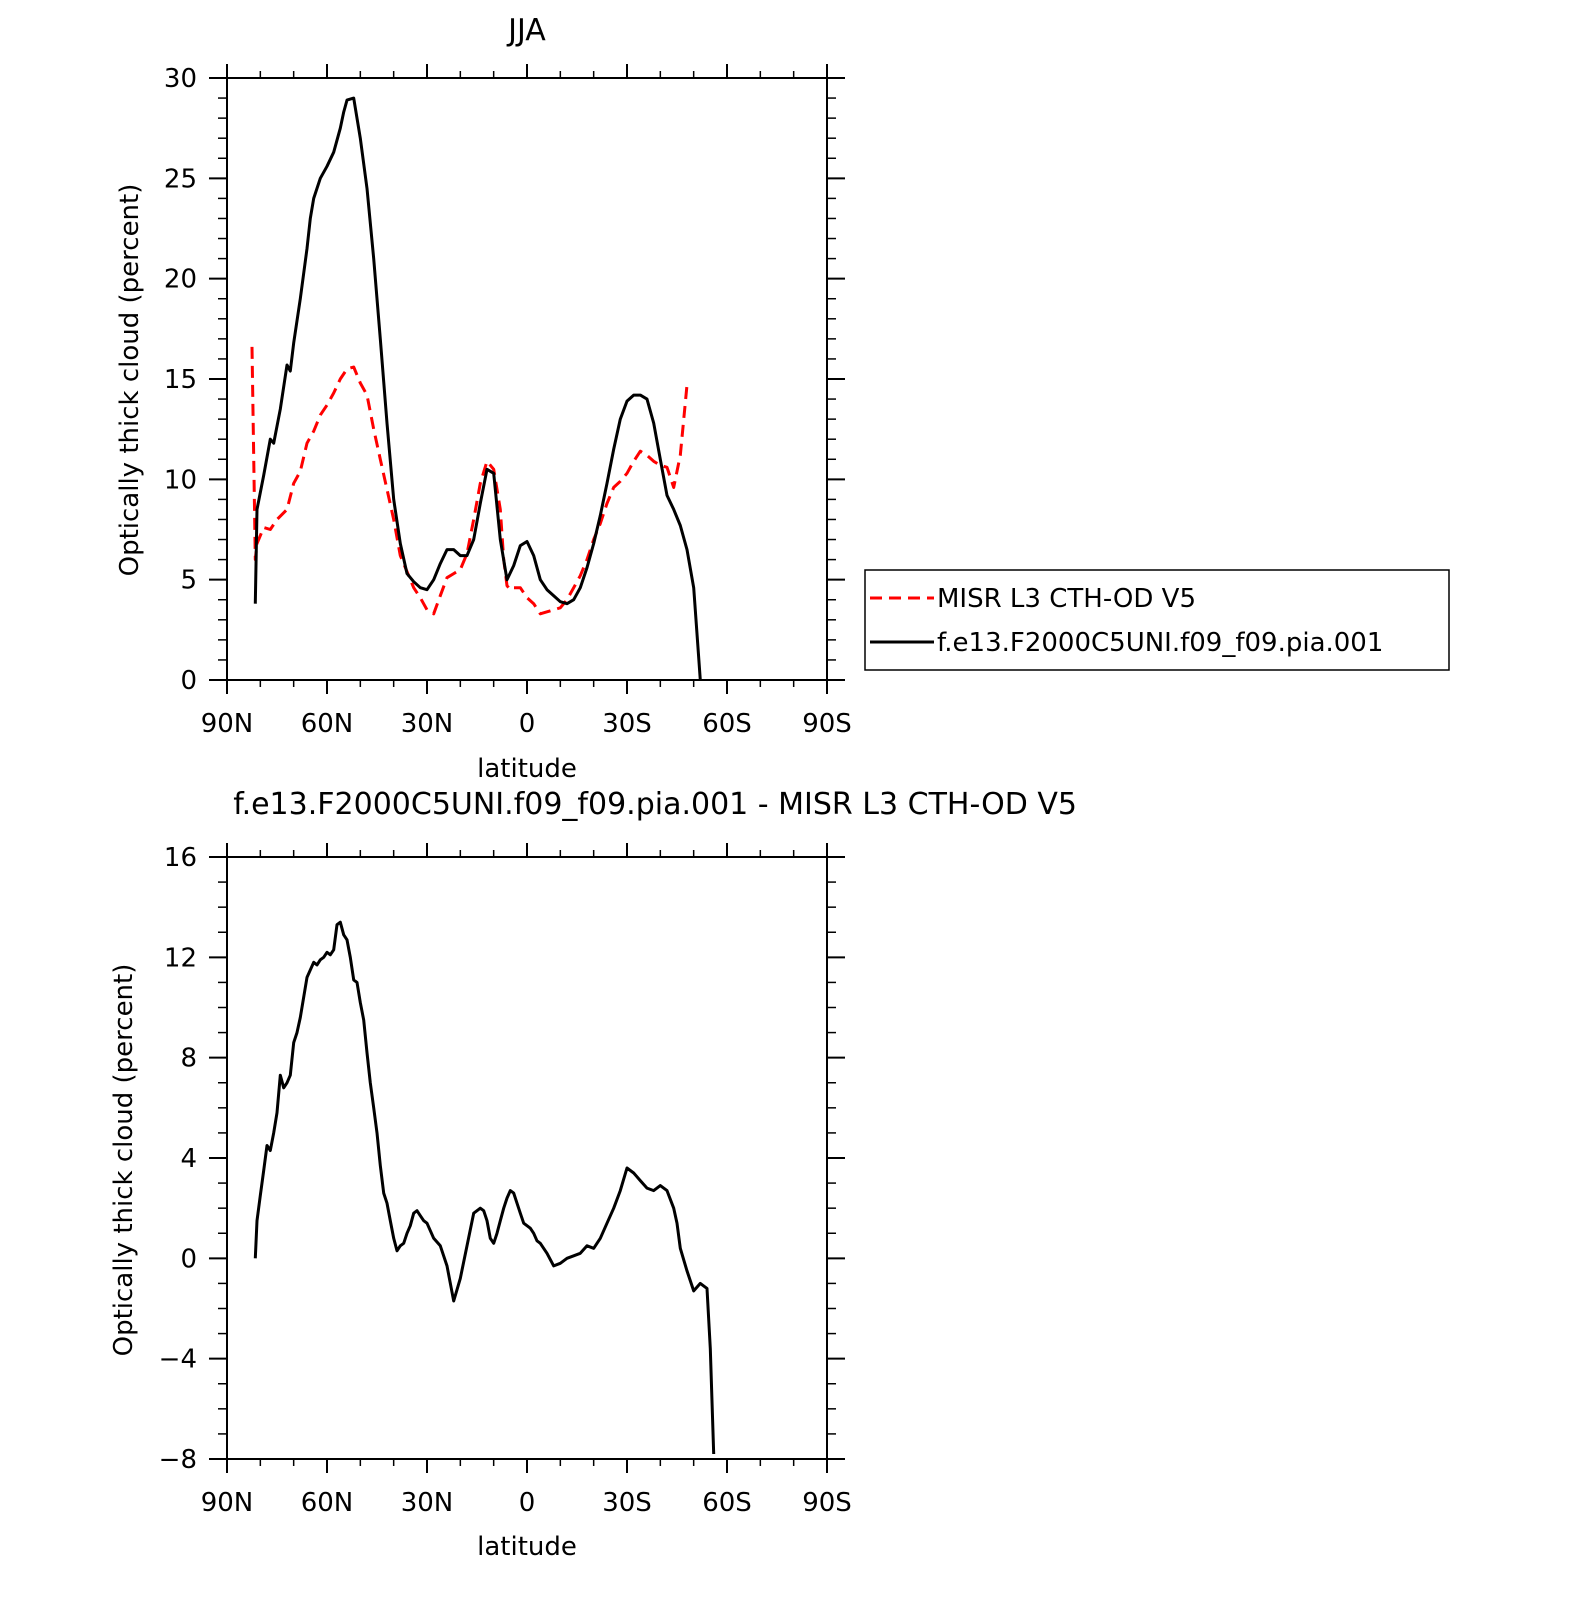 The image size is (1585, 1597). I want to click on bottom-x-tick-label: 90S, so click(827, 1503).